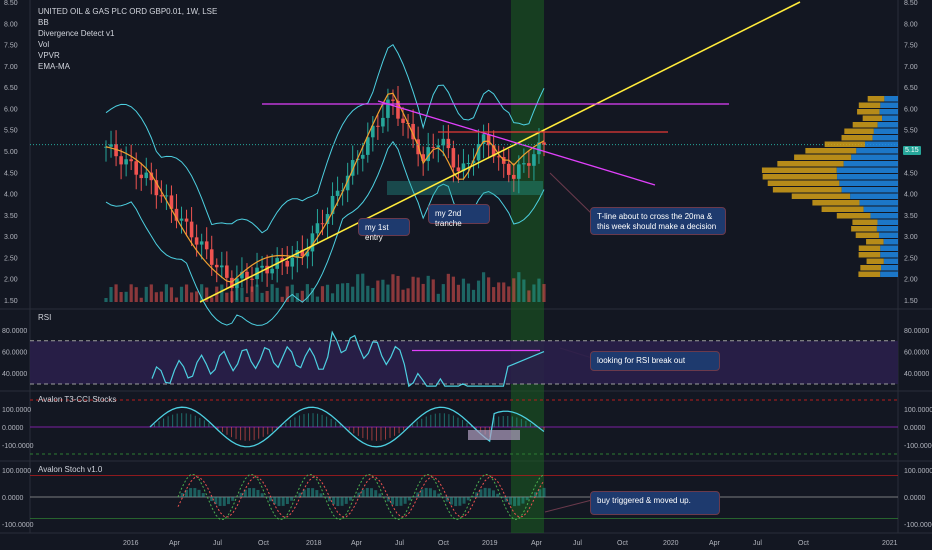 The width and height of the screenshot is (932, 550). I want to click on indicator-vol: Vol, so click(44, 44).